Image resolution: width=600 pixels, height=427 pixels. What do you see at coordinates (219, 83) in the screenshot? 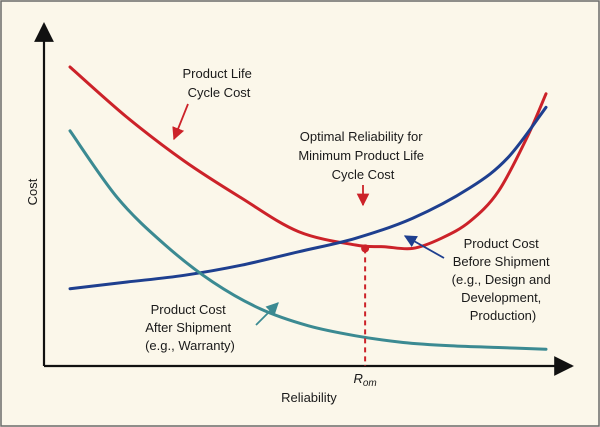
I see `life-cycle-annotation: Product Life Cycle Cost` at bounding box center [219, 83].